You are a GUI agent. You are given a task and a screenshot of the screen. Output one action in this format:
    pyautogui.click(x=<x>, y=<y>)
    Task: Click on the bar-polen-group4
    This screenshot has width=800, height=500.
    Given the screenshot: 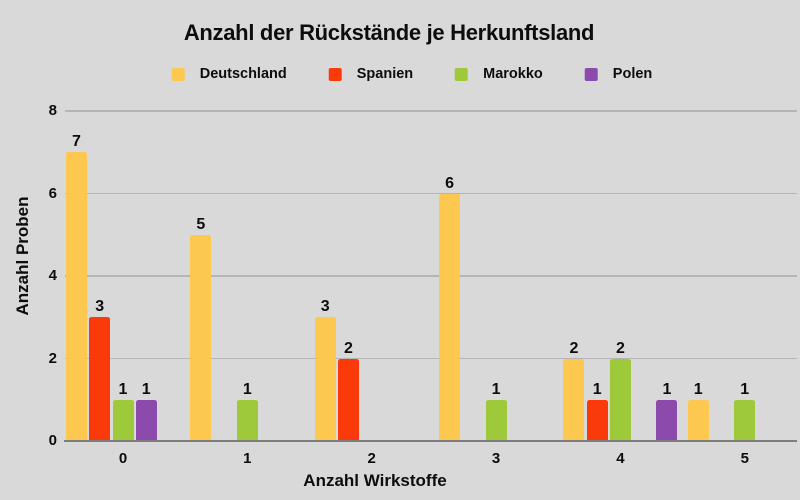 What is the action you would take?
    pyautogui.click(x=667, y=420)
    